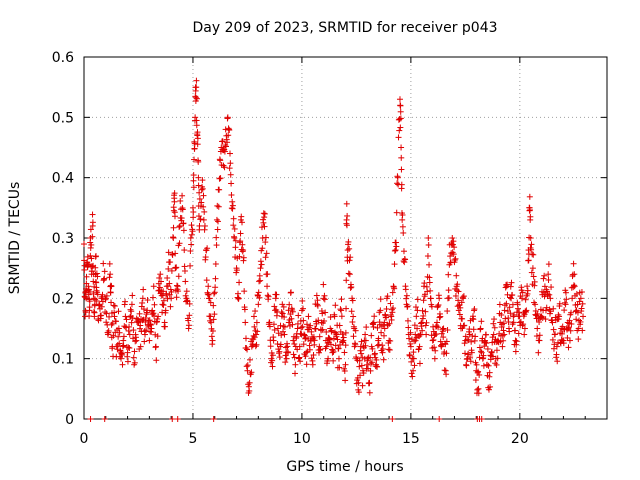 The width and height of the screenshot is (640, 480). What do you see at coordinates (63, 179) in the screenshot?
I see `y-tick-label: 0.4` at bounding box center [63, 179].